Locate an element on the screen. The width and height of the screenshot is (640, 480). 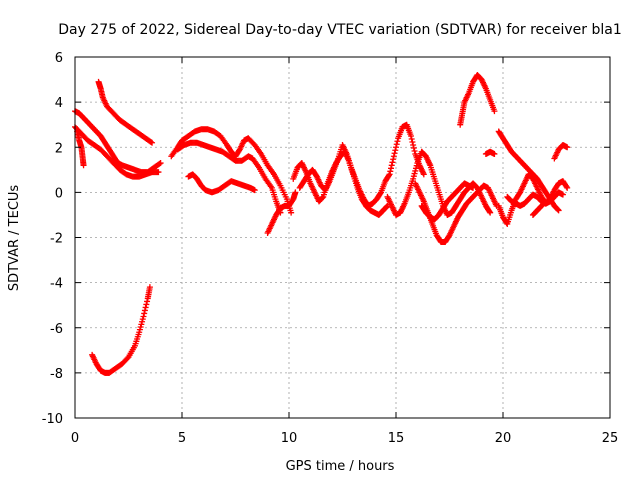
y-tick-label: 6 is located at coordinates (59, 58).